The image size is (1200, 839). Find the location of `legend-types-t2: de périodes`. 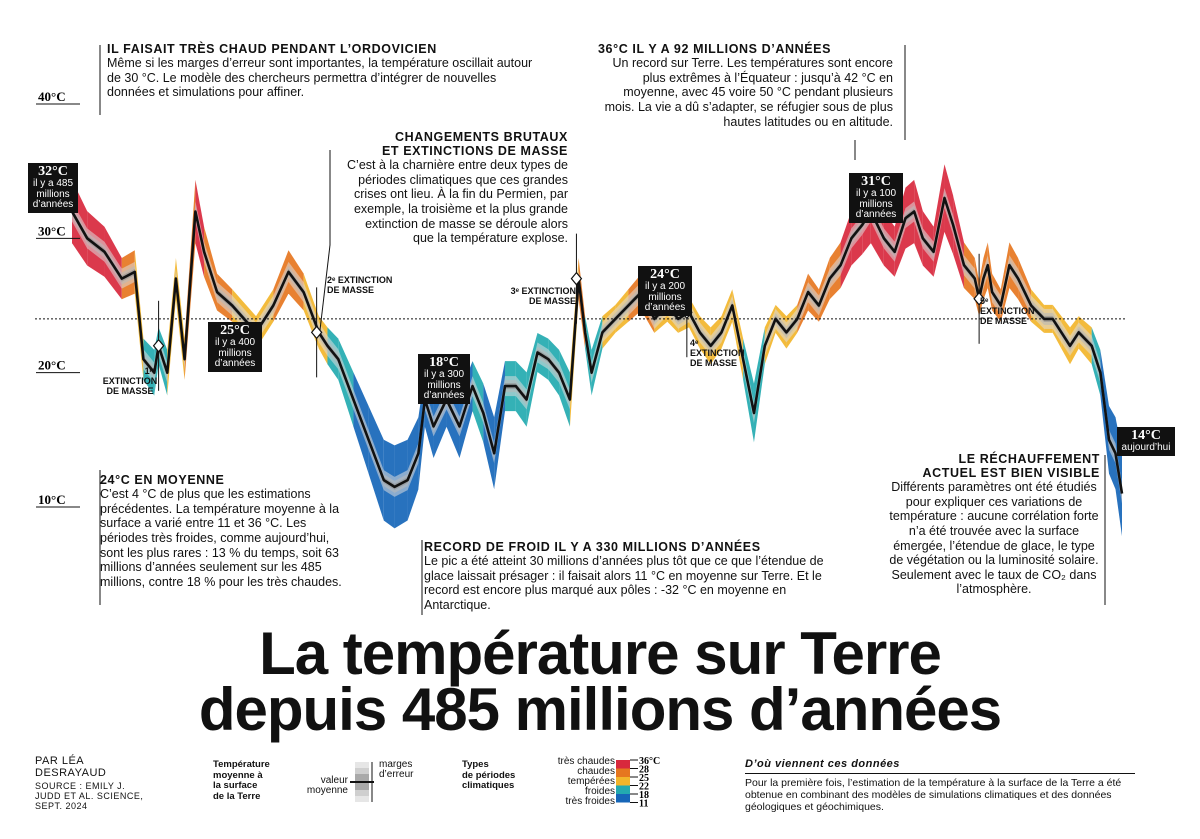

legend-types-t2: de périodes is located at coordinates (489, 775).